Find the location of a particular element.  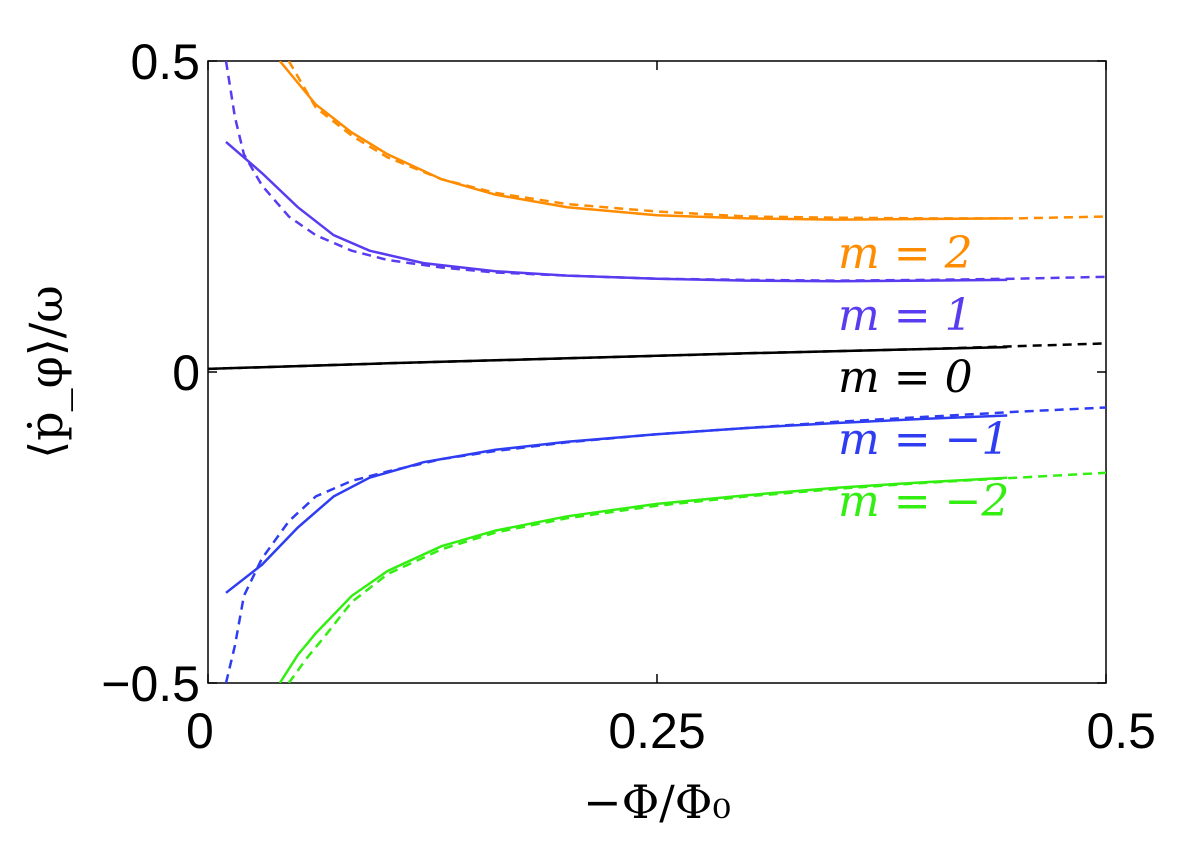

series-label-4: m = −2 is located at coordinates (923, 501).